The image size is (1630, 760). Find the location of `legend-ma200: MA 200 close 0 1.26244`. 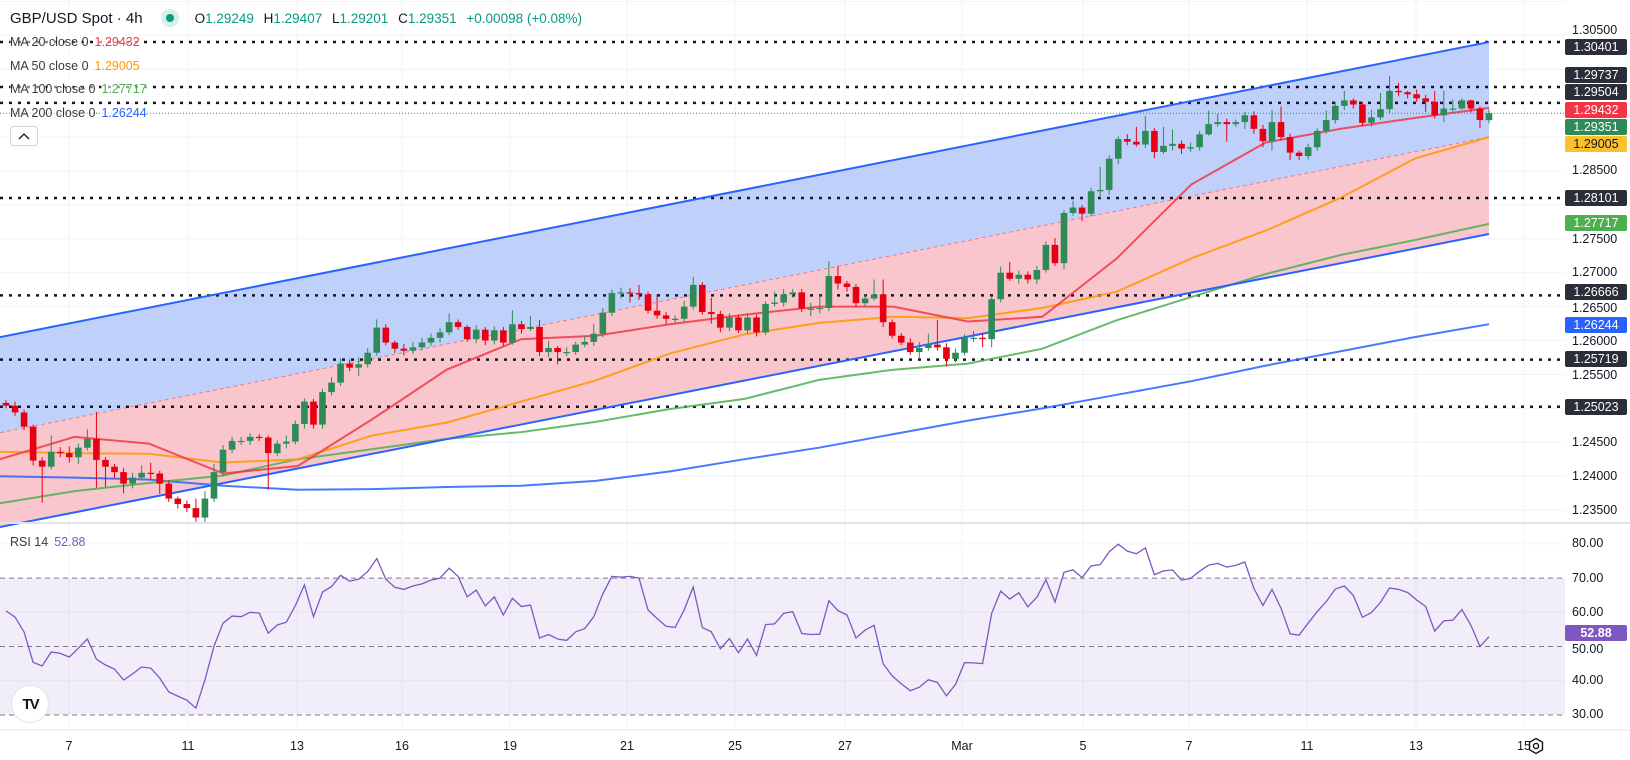

legend-ma200: MA 200 close 0 1.26244 is located at coordinates (78, 113).